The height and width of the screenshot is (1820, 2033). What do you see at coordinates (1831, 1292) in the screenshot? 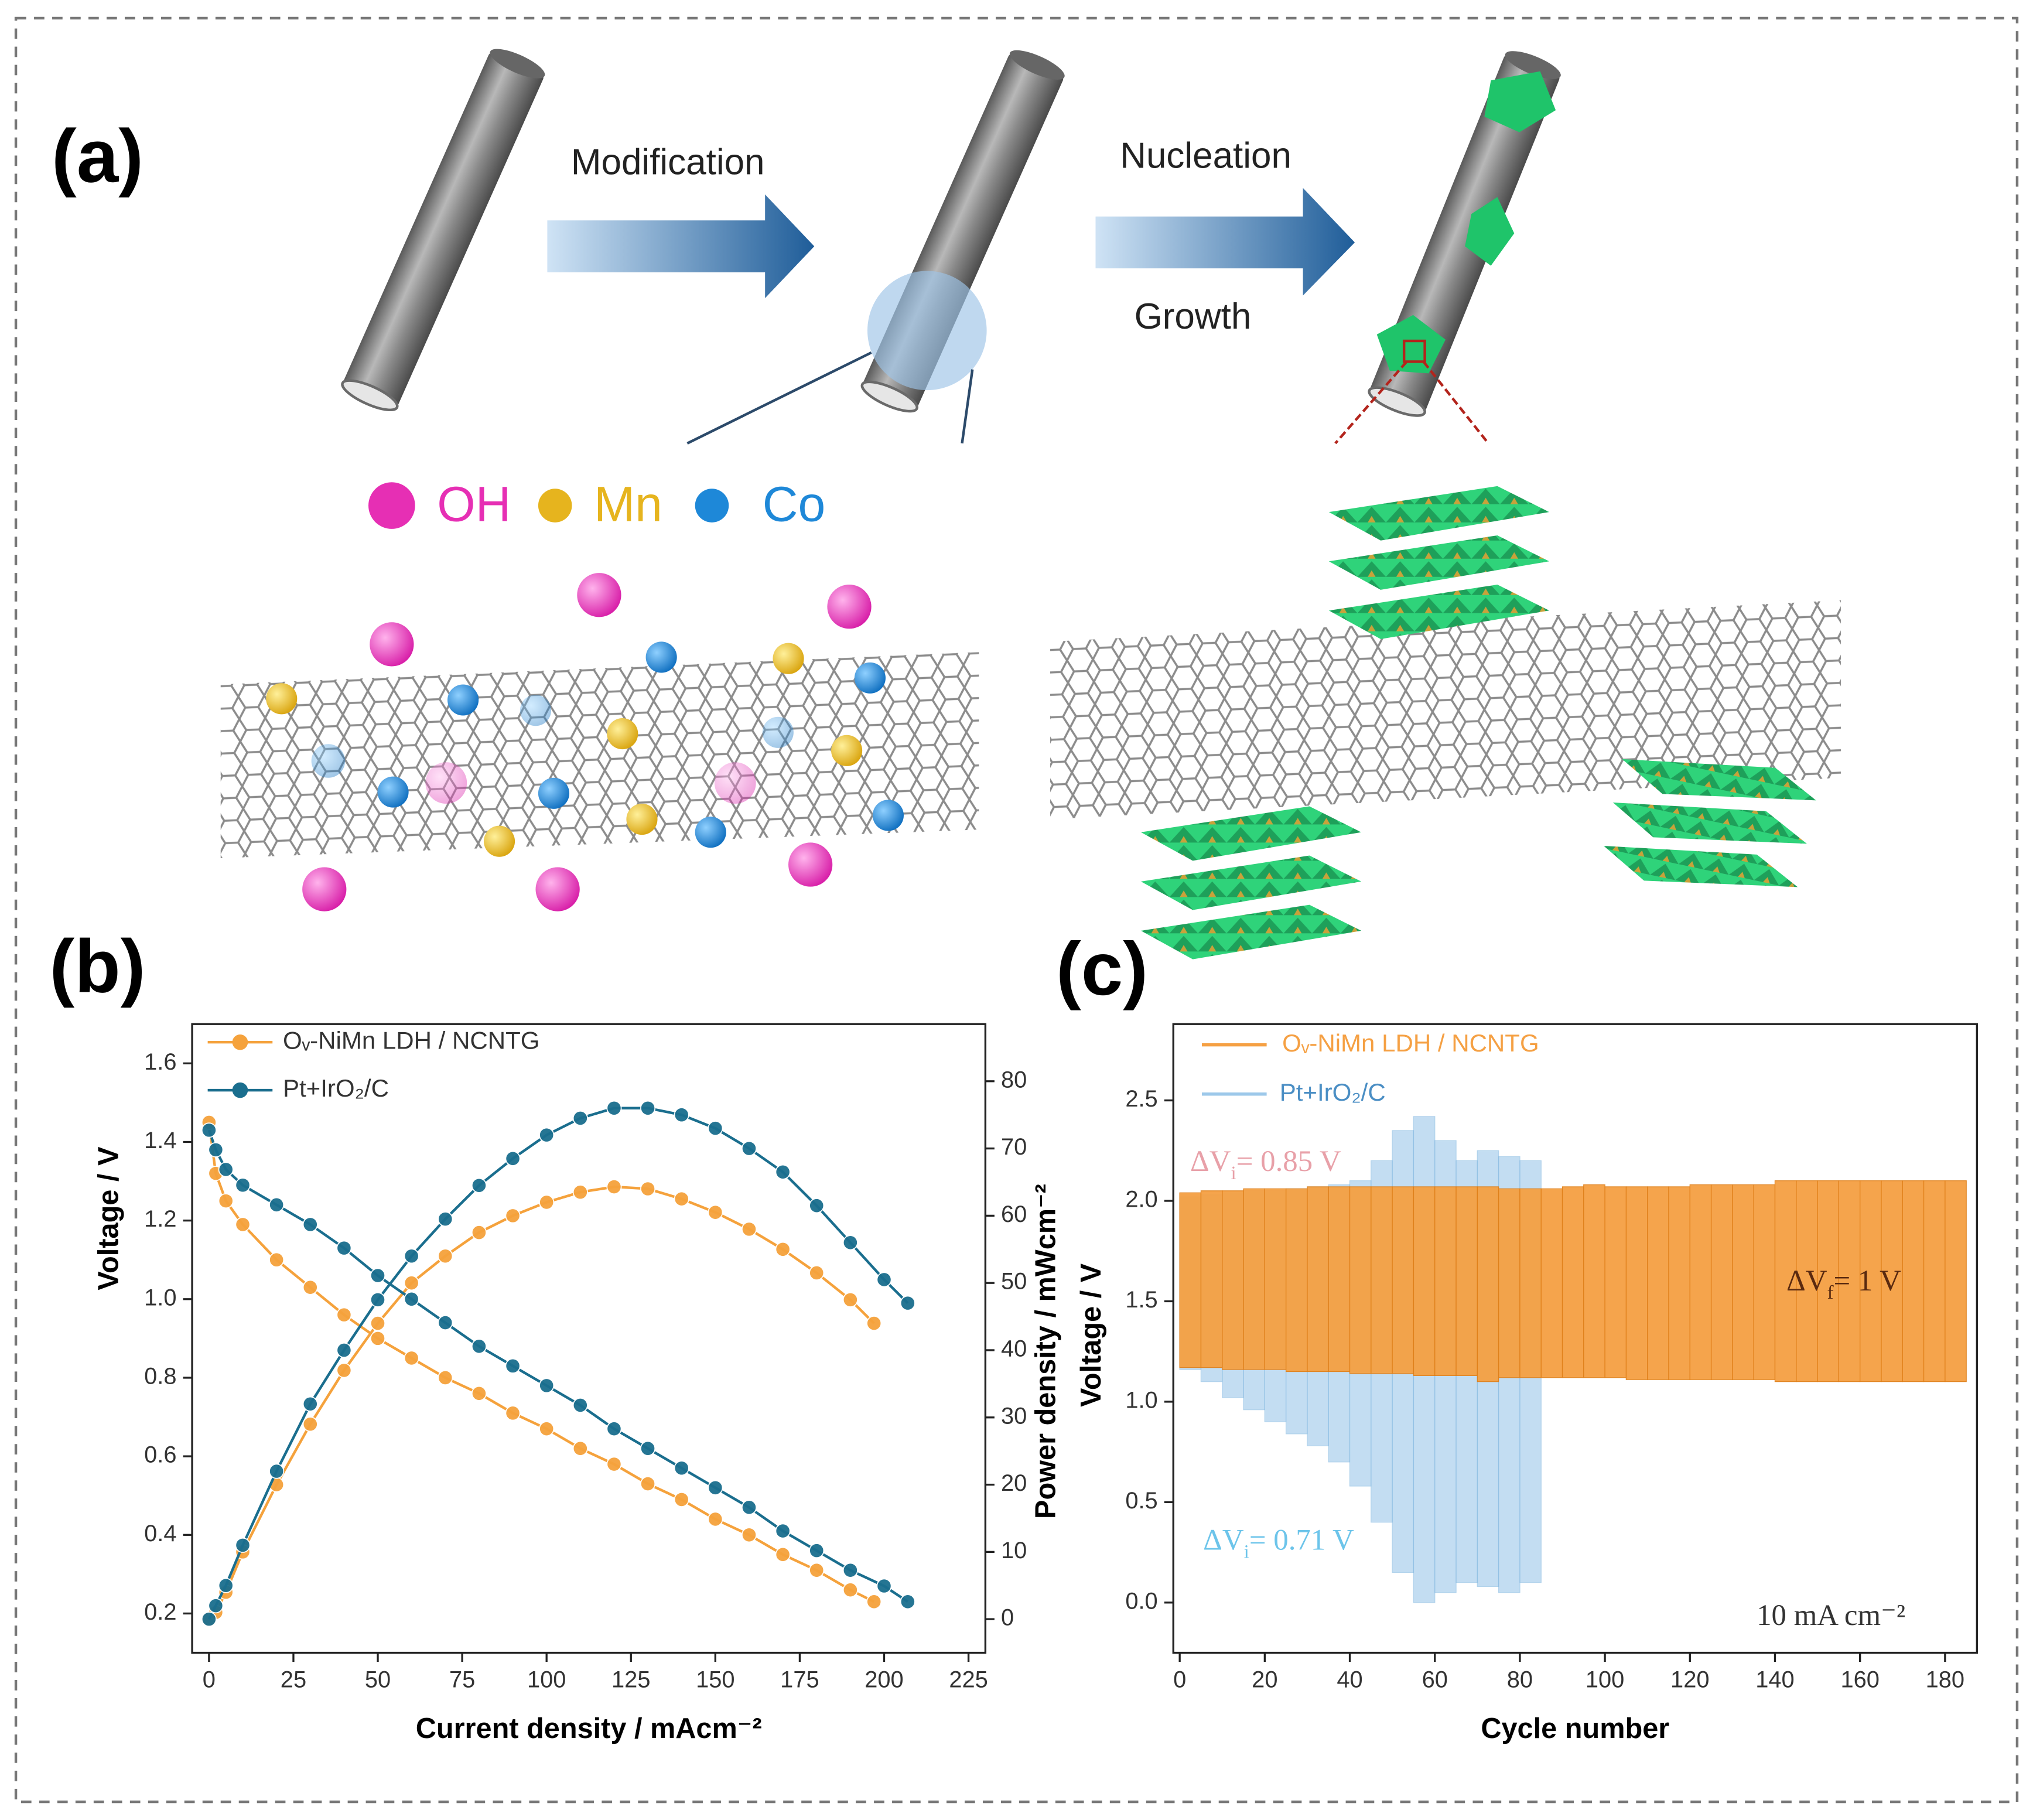
I see `annotation-part: f` at bounding box center [1831, 1292].